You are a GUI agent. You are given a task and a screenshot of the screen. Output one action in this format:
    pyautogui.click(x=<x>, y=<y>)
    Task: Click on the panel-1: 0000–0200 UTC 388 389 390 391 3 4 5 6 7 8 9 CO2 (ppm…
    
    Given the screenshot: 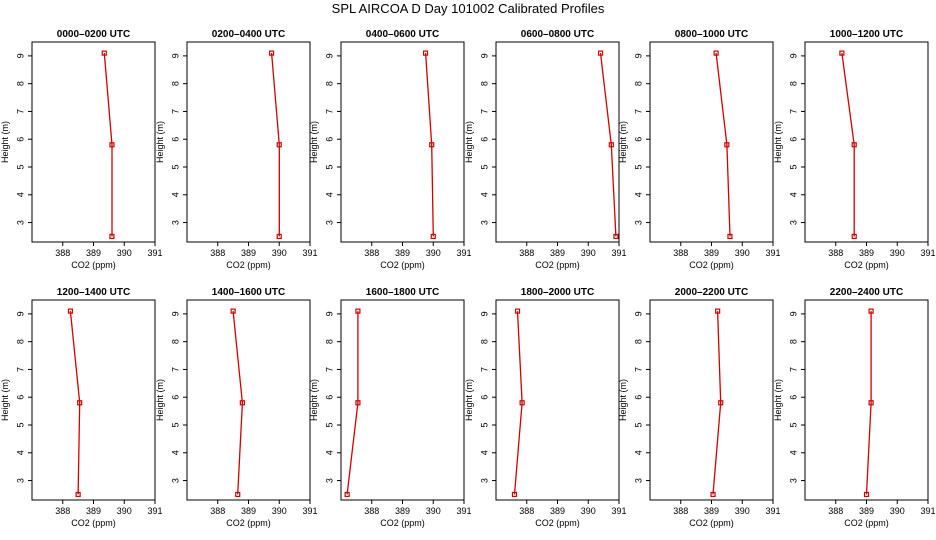 What is the action you would take?
    pyautogui.click(x=81, y=149)
    